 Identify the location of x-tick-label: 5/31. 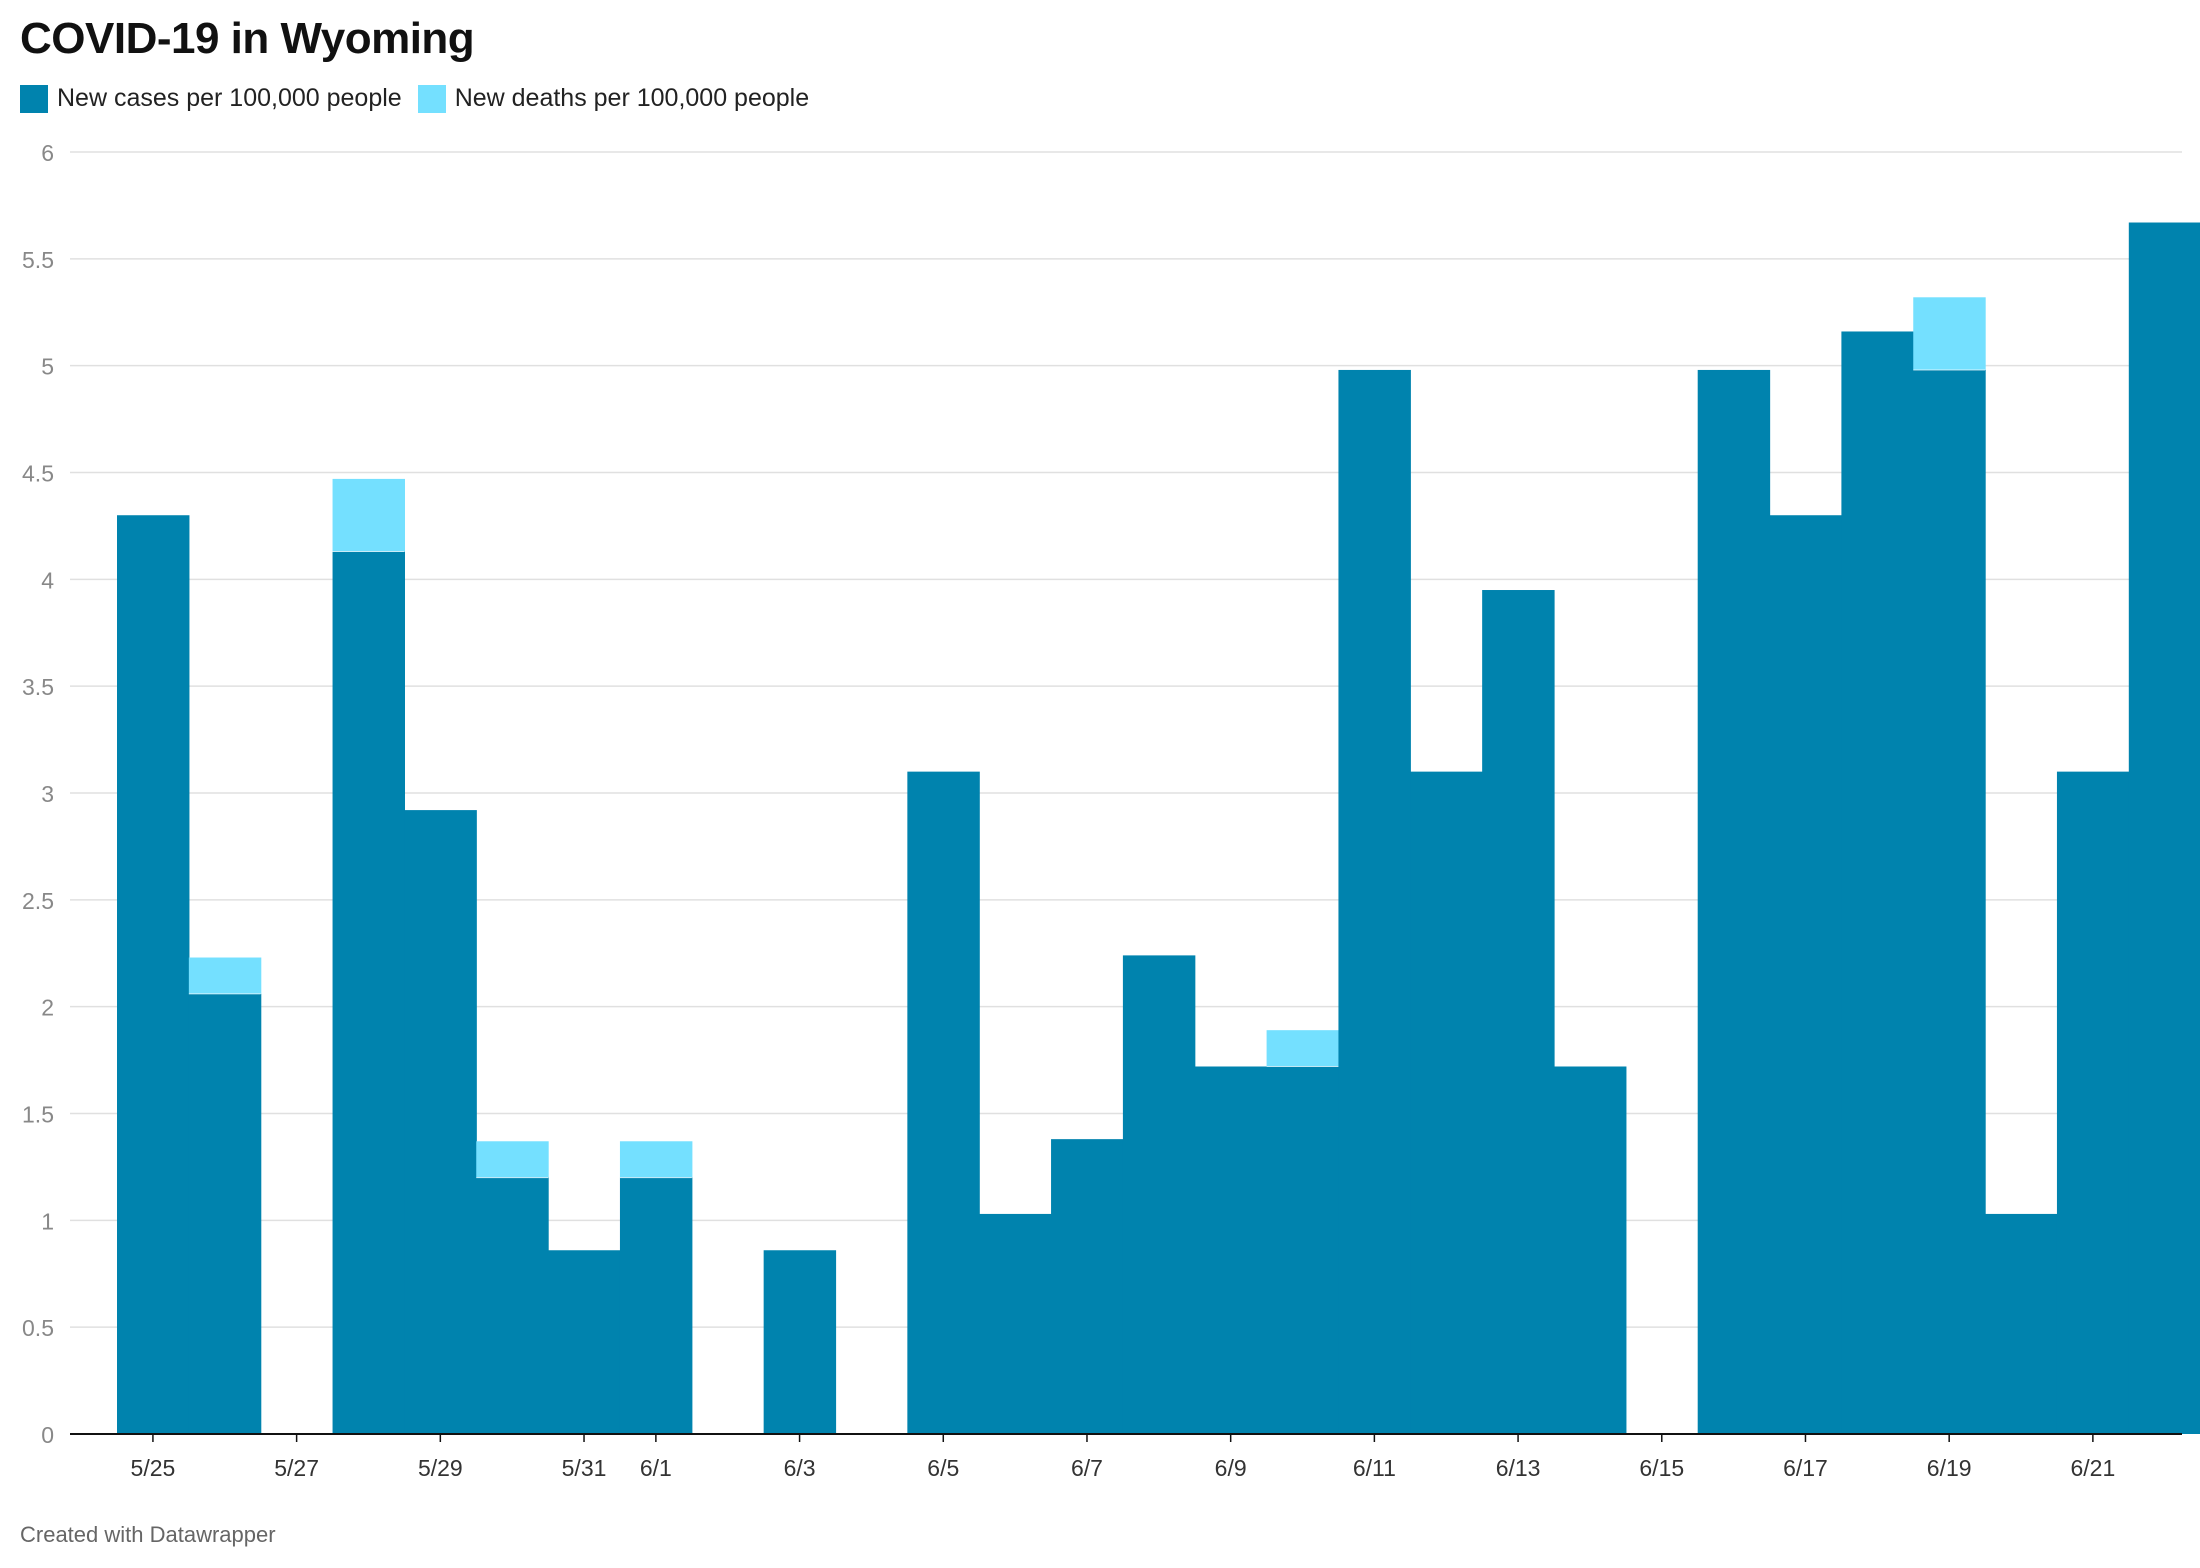
(584, 1468).